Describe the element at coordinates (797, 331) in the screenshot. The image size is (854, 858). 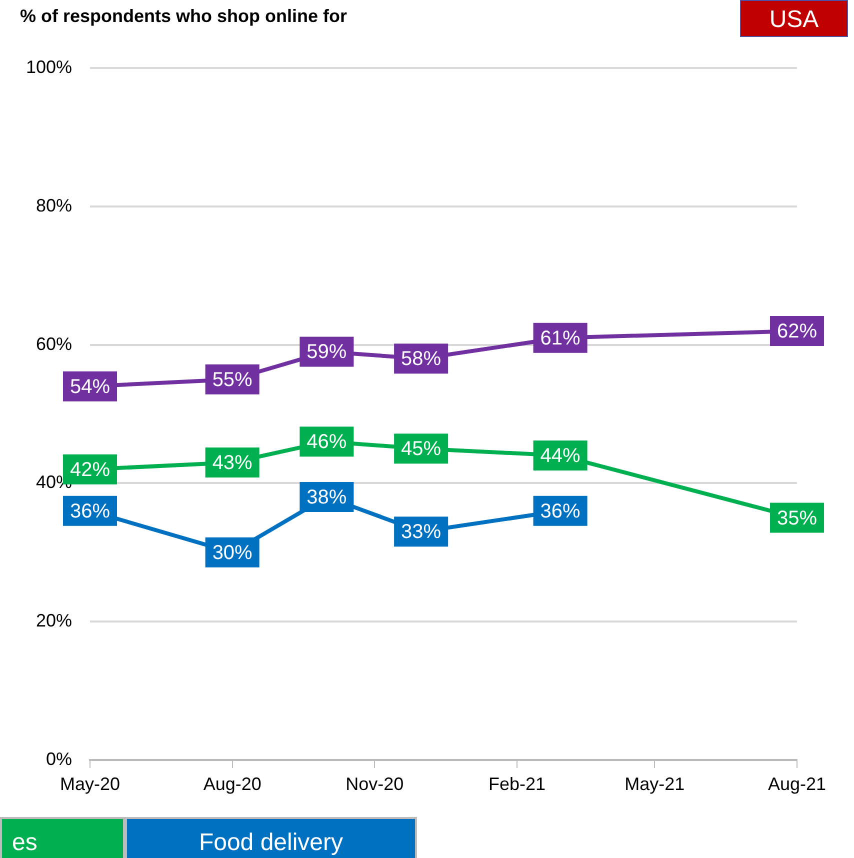
I see `data-label: 62%` at that location.